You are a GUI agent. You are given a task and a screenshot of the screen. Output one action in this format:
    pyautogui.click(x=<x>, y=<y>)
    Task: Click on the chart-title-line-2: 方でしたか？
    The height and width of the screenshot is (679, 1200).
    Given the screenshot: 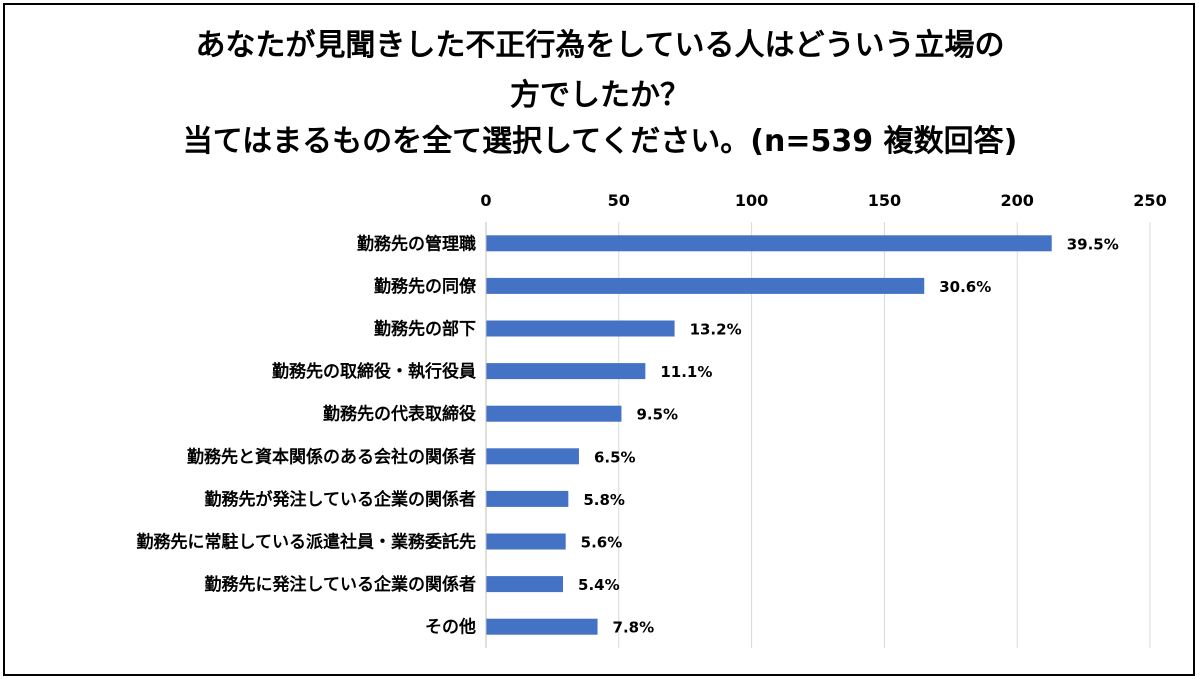 What is the action you would take?
    pyautogui.click(x=600, y=95)
    